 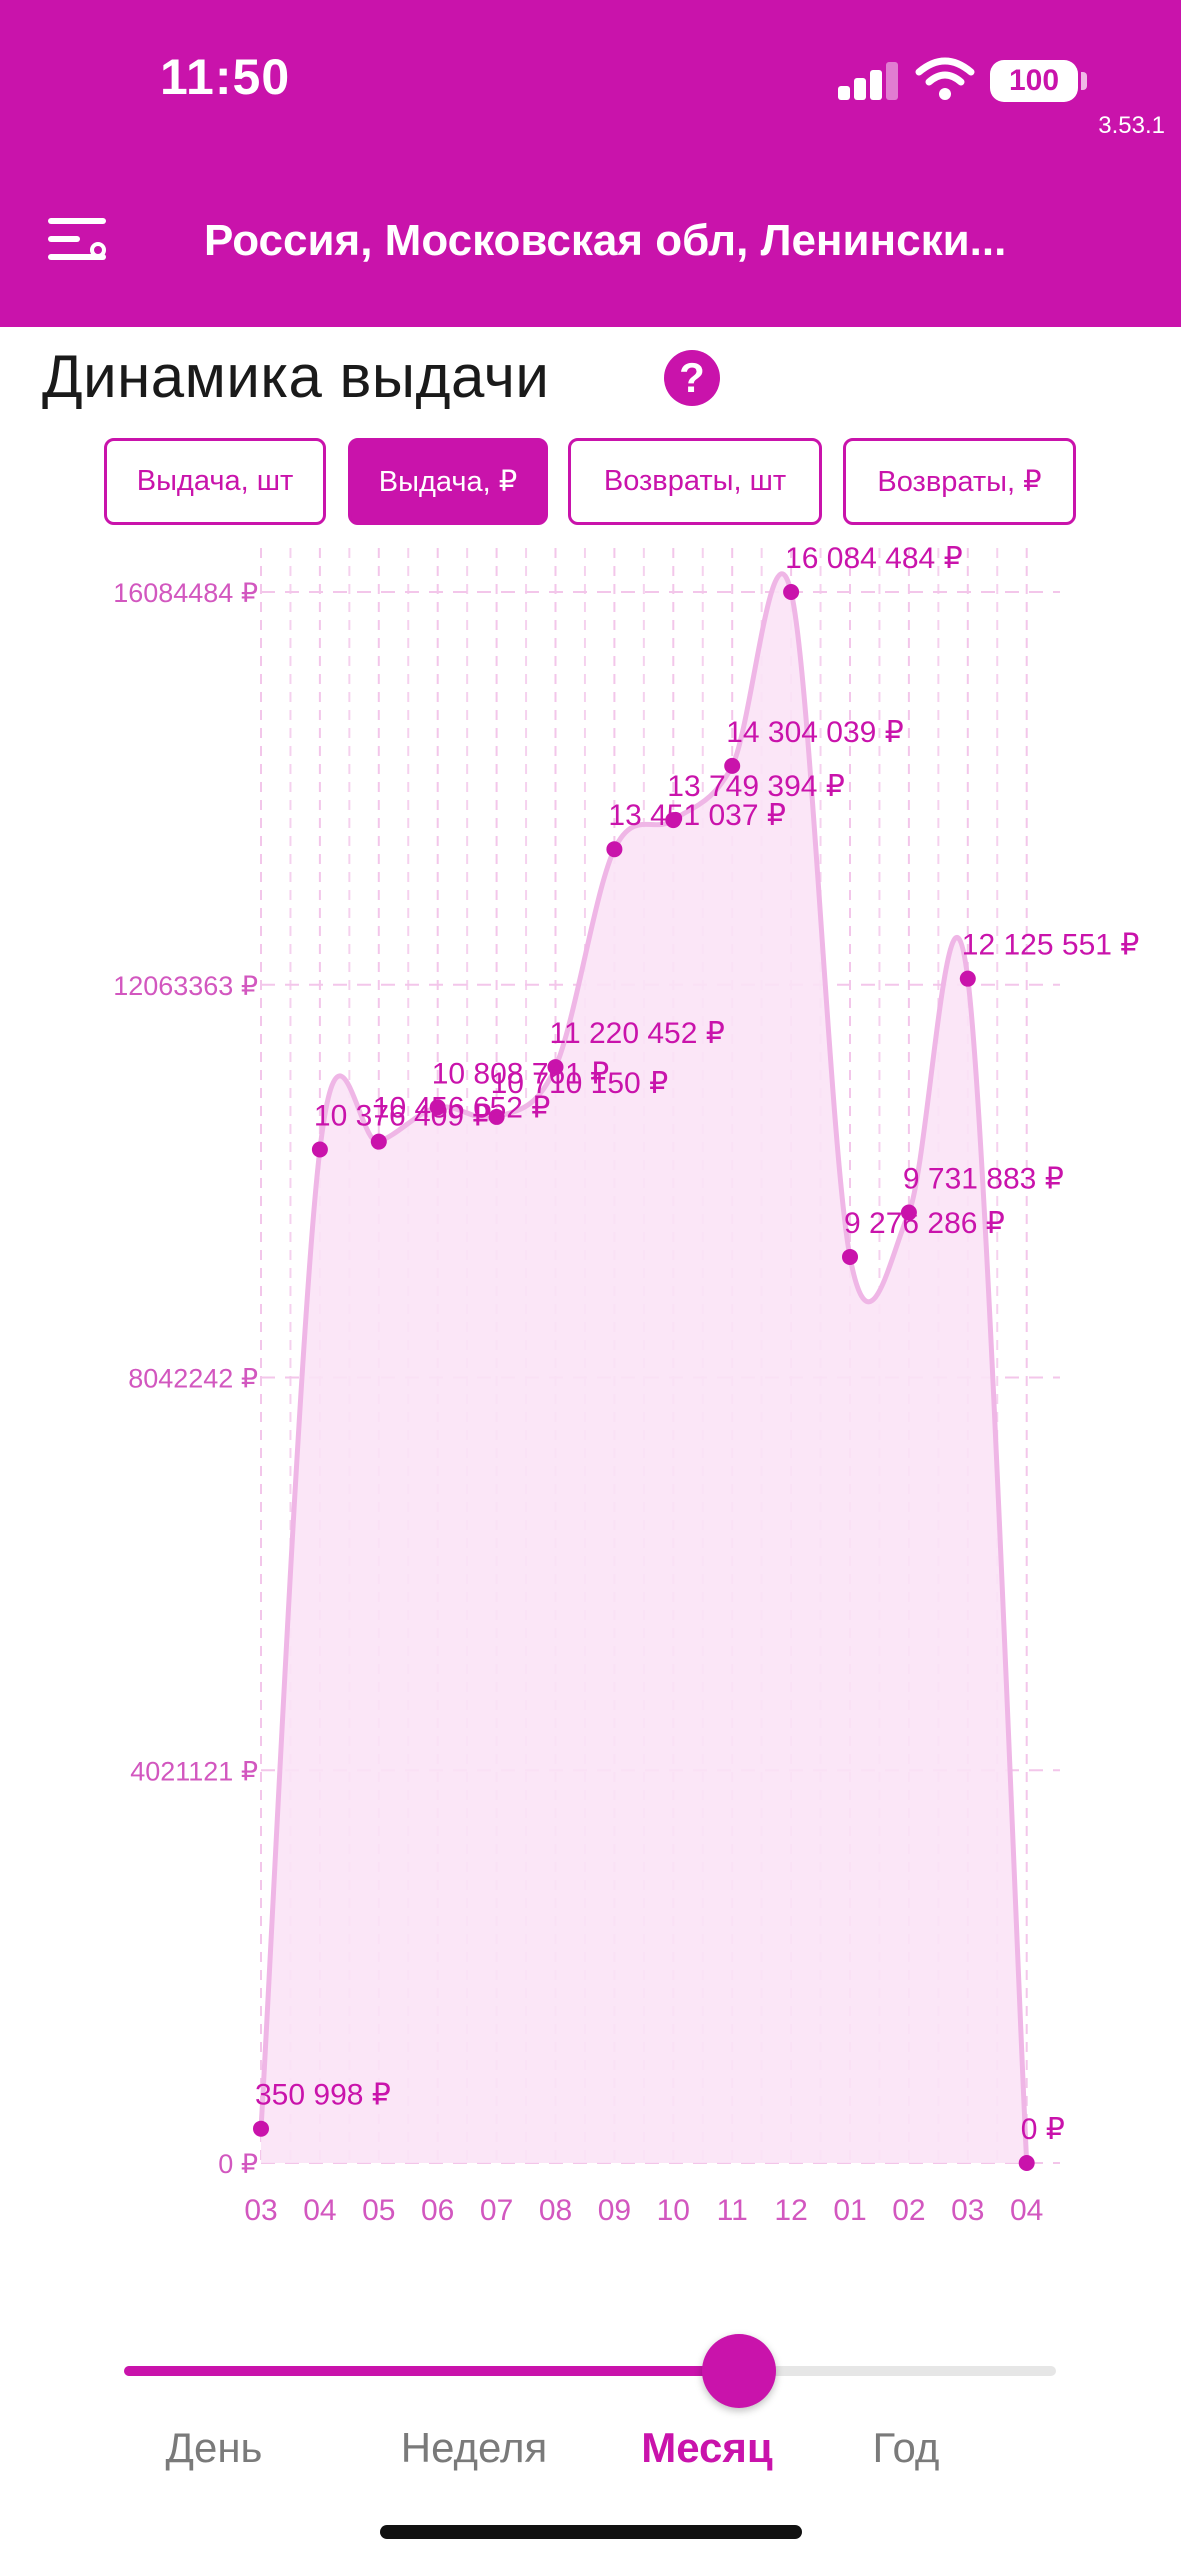 What do you see at coordinates (474, 2447) in the screenshot?
I see `period-week: Неделя` at bounding box center [474, 2447].